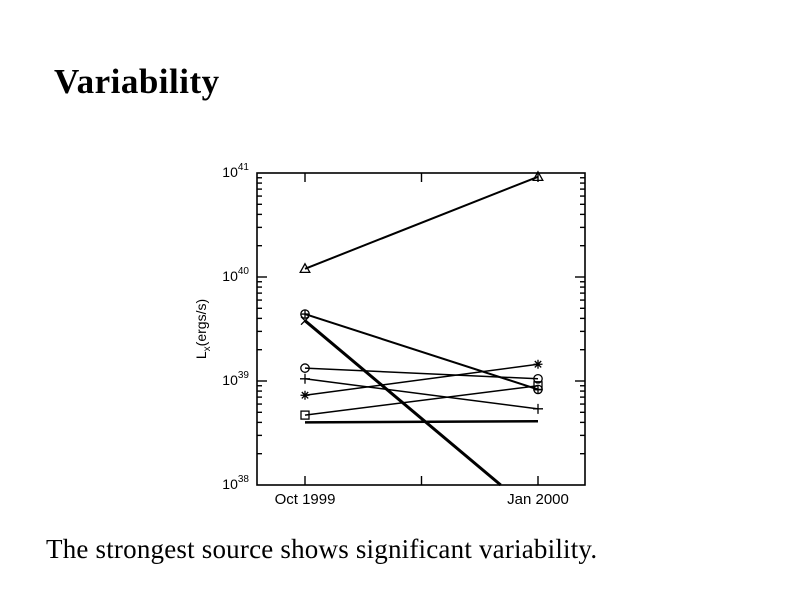  Describe the element at coordinates (235, 483) in the screenshot. I see `y-tick-label: 1038` at that location.